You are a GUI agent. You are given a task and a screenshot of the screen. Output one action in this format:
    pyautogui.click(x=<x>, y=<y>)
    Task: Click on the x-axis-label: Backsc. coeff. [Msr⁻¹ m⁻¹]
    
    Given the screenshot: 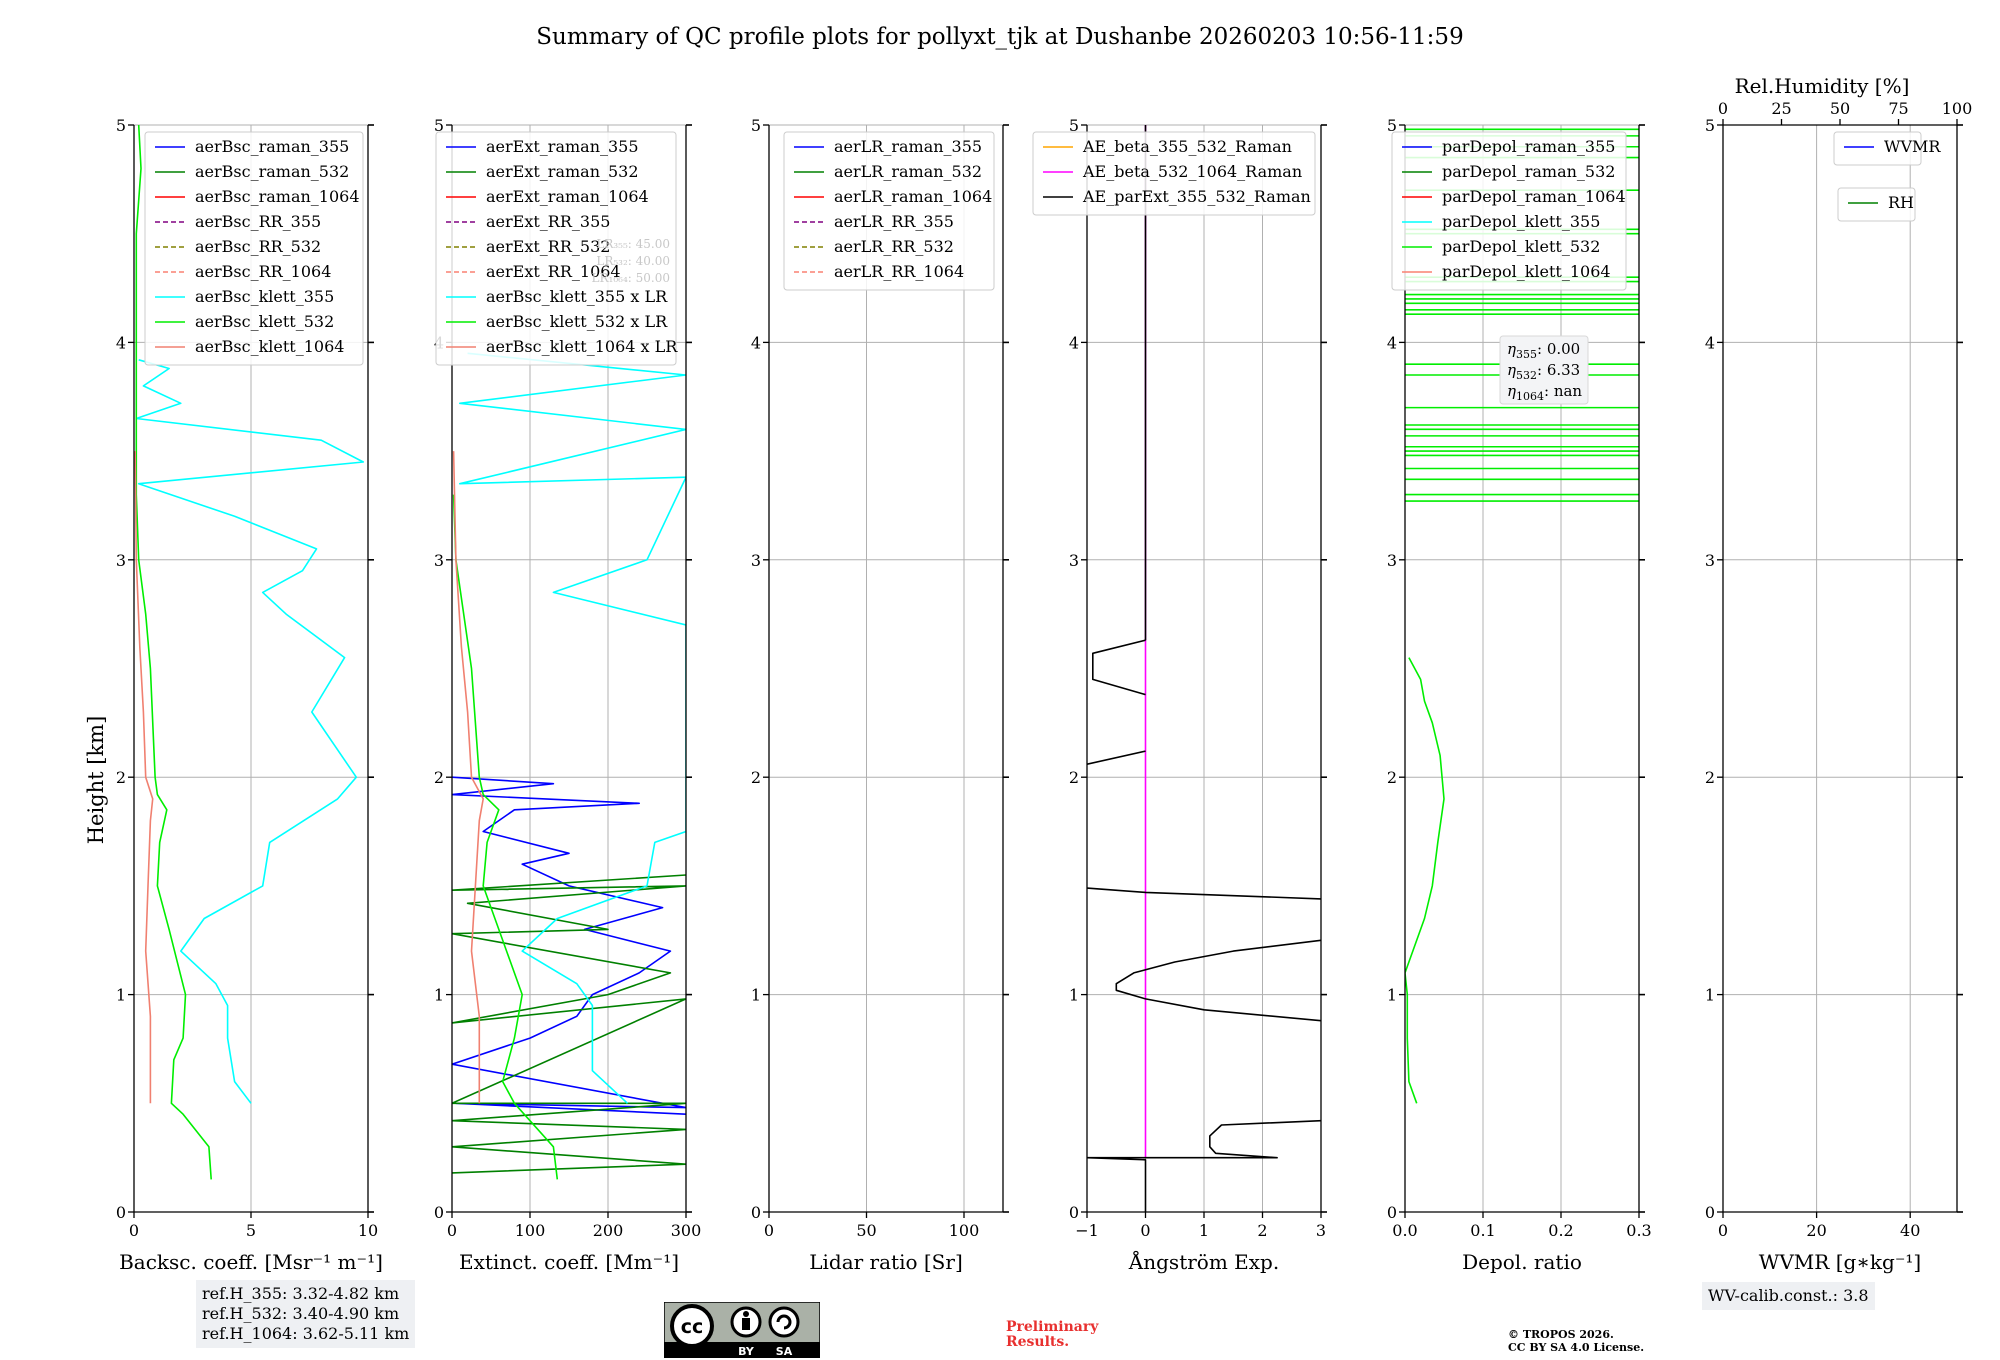 What is the action you would take?
    pyautogui.click(x=251, y=1262)
    